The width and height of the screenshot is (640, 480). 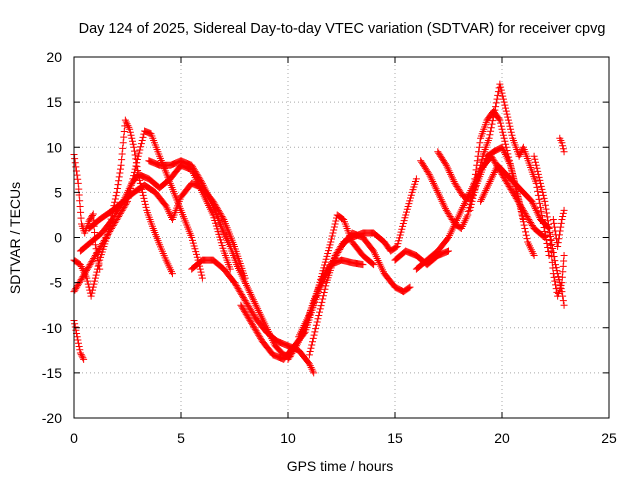 What do you see at coordinates (52, 418) in the screenshot?
I see `y-tick-label: -20` at bounding box center [52, 418].